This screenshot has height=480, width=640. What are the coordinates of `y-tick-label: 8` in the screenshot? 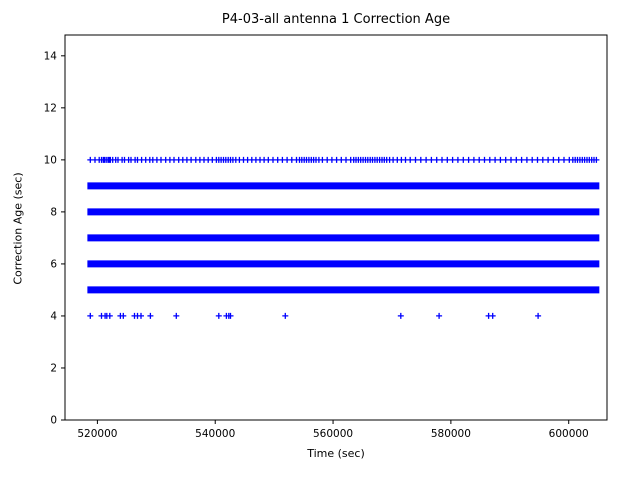 It's located at (53, 212).